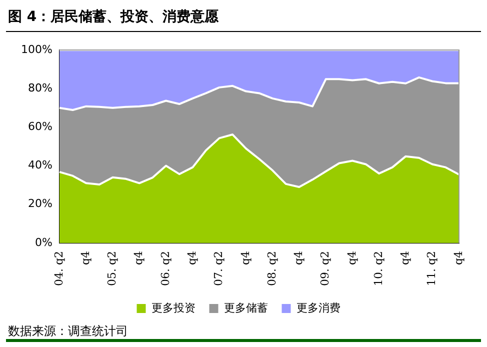 This screenshot has width=487, height=347. What do you see at coordinates (219, 268) in the screenshot?
I see `x-tick-label: 07. q2` at bounding box center [219, 268].